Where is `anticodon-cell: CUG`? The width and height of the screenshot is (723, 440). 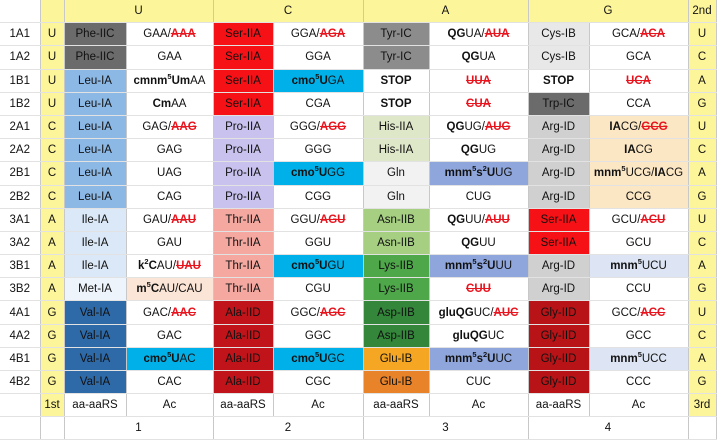 anticodon-cell: CUG is located at coordinates (479, 197).